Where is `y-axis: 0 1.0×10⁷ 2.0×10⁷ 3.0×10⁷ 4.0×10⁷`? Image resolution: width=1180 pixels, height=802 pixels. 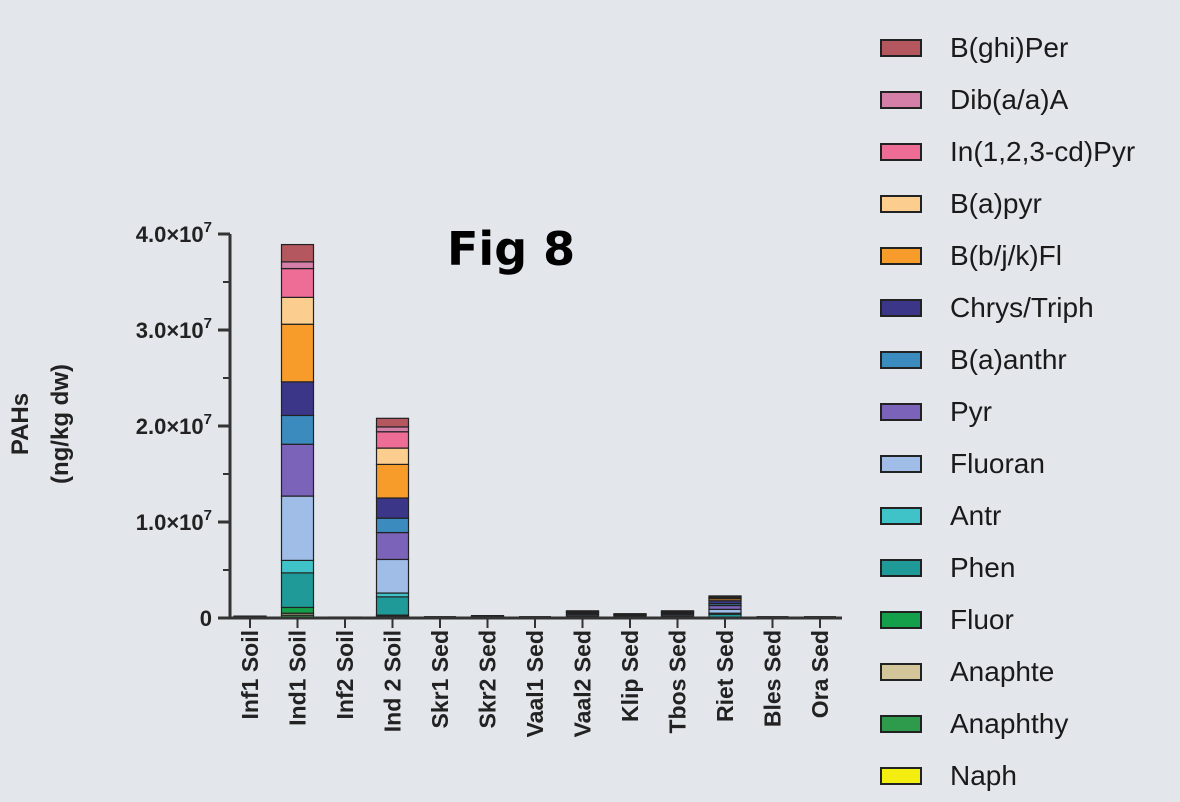 y-axis: 0 1.0×10⁷ 2.0×10⁷ 3.0×10⁷ 4.0×10⁷ is located at coordinates (184, 425).